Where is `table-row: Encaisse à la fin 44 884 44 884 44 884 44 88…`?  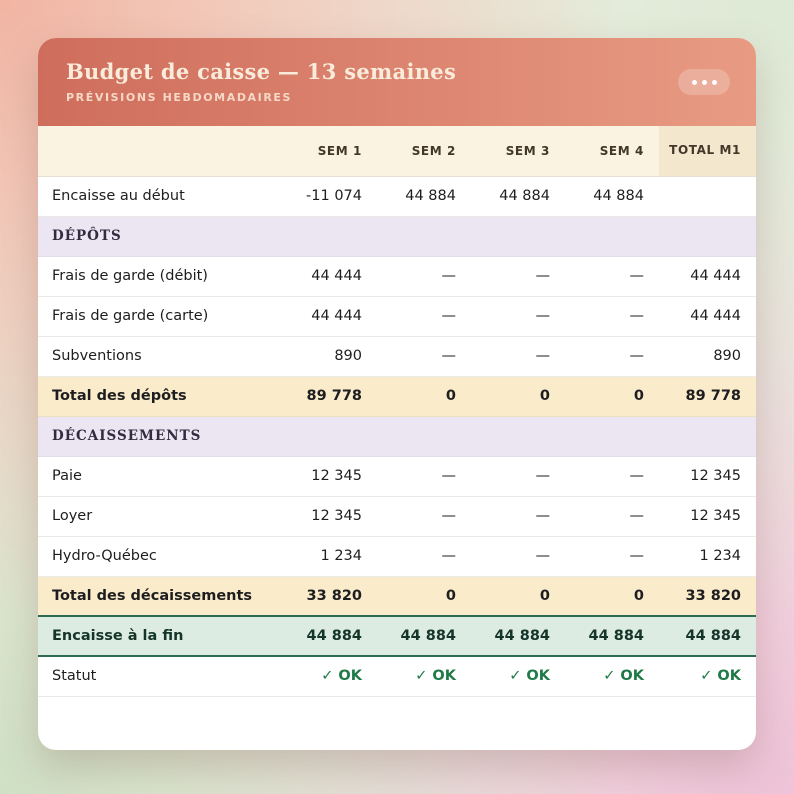
table-row: Encaisse à la fin 44 884 44 884 44 884 44 88… is located at coordinates (397, 636).